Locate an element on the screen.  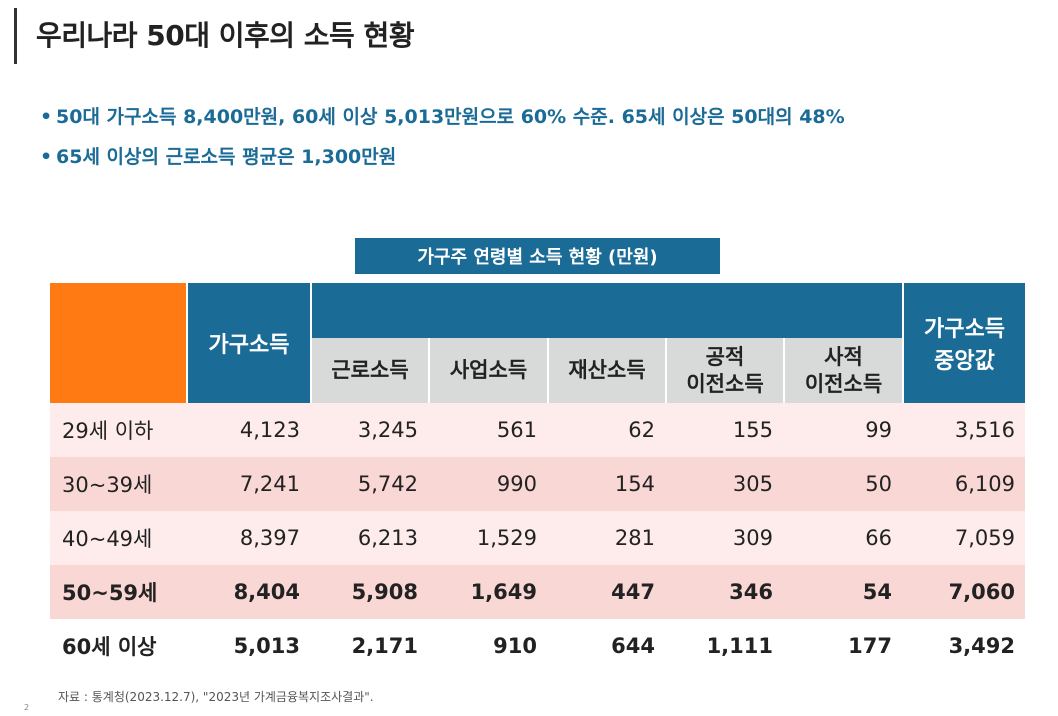
table-cell: 54 is located at coordinates (877, 592).